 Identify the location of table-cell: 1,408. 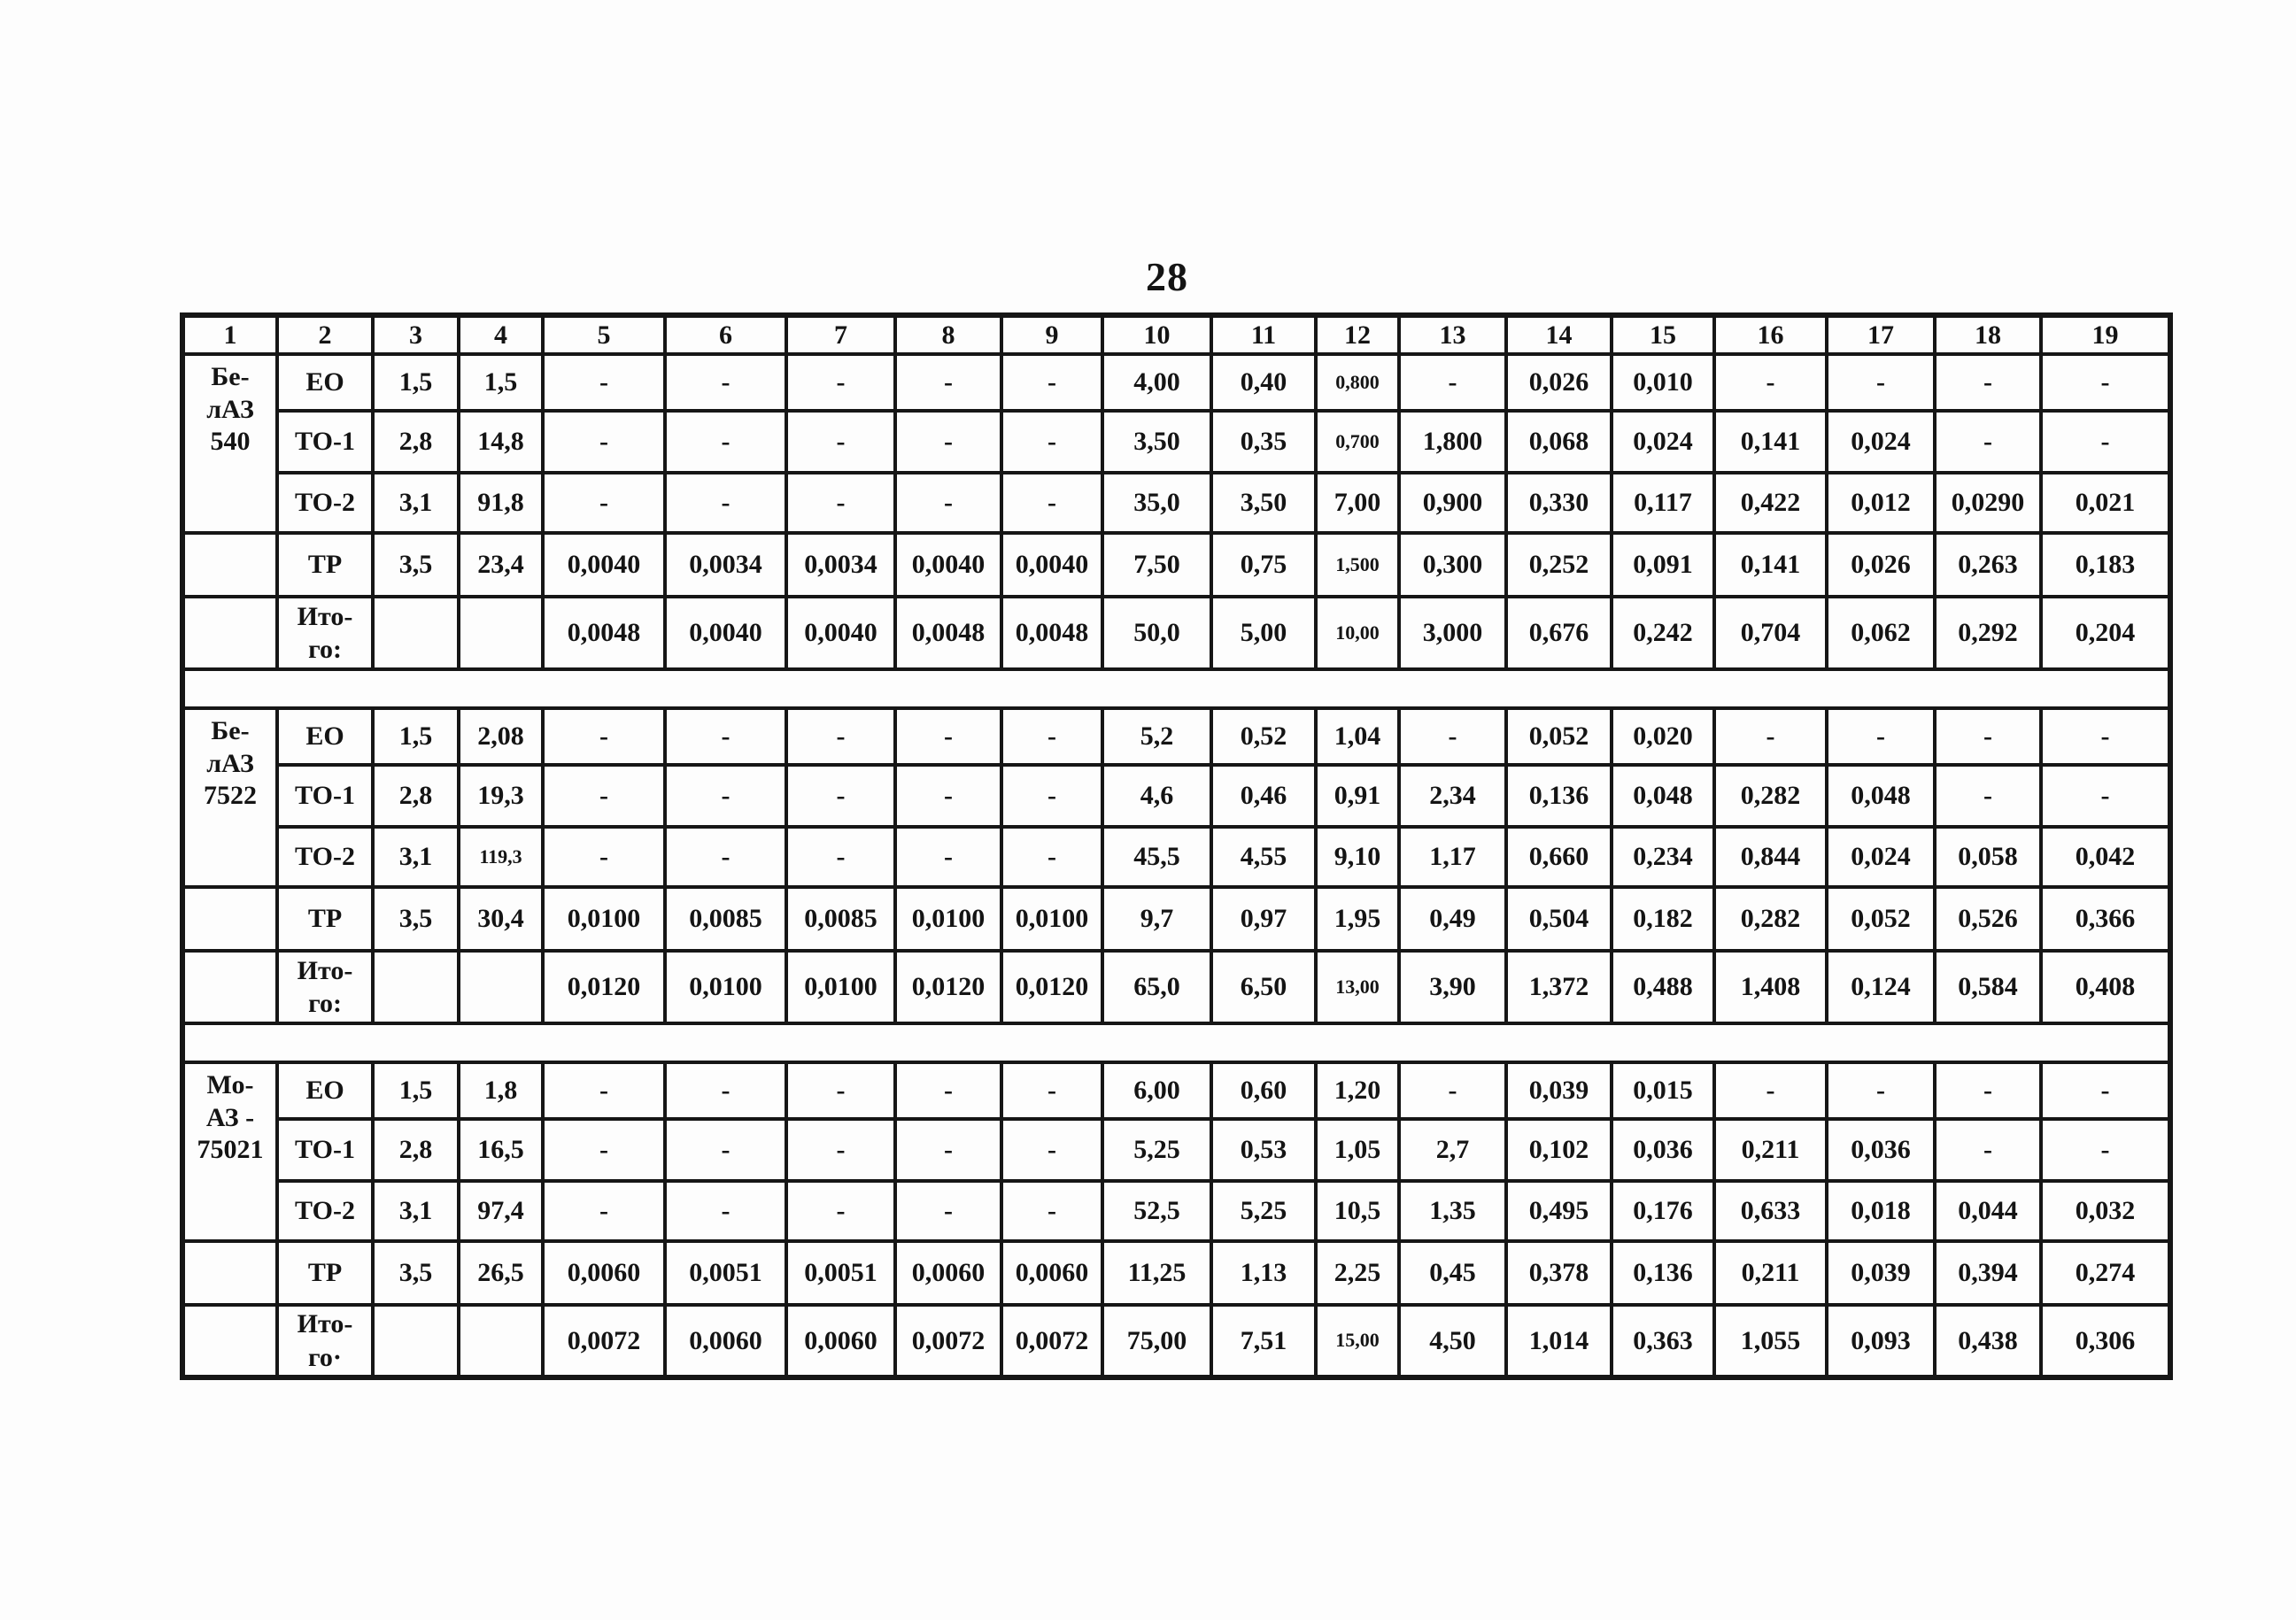
(1770, 987).